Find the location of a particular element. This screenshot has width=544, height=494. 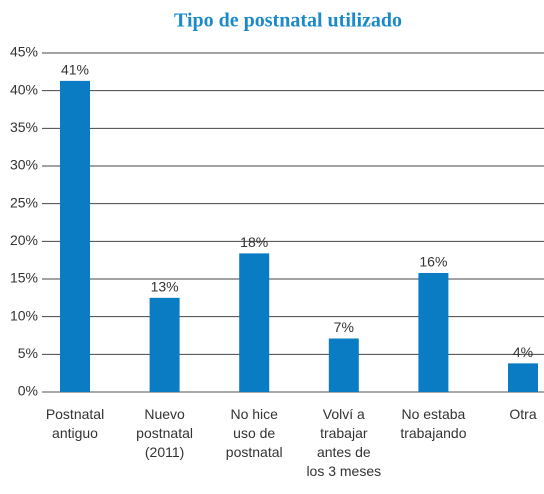

data-label: 4% is located at coordinates (523, 352).